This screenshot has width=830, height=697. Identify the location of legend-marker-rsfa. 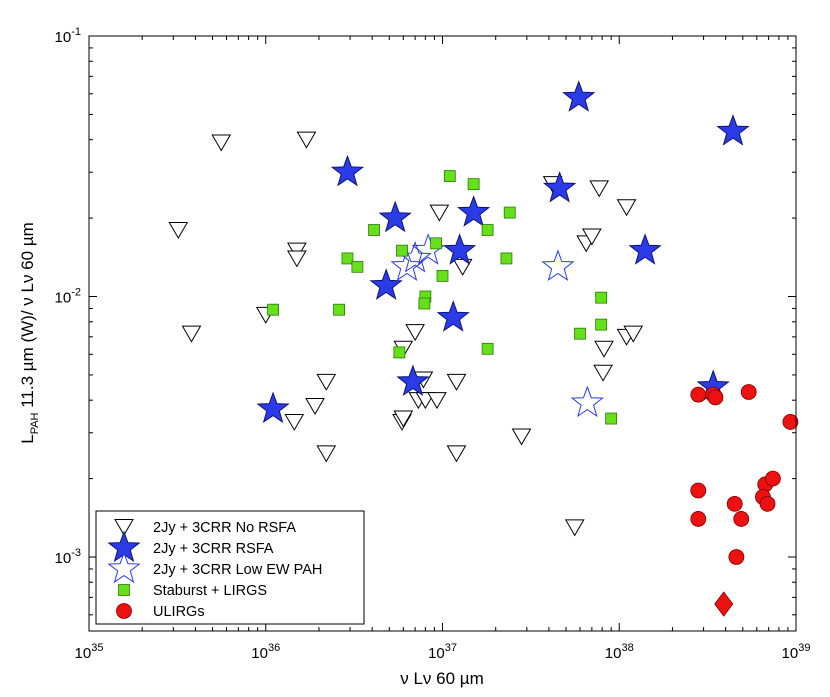
(124, 546).